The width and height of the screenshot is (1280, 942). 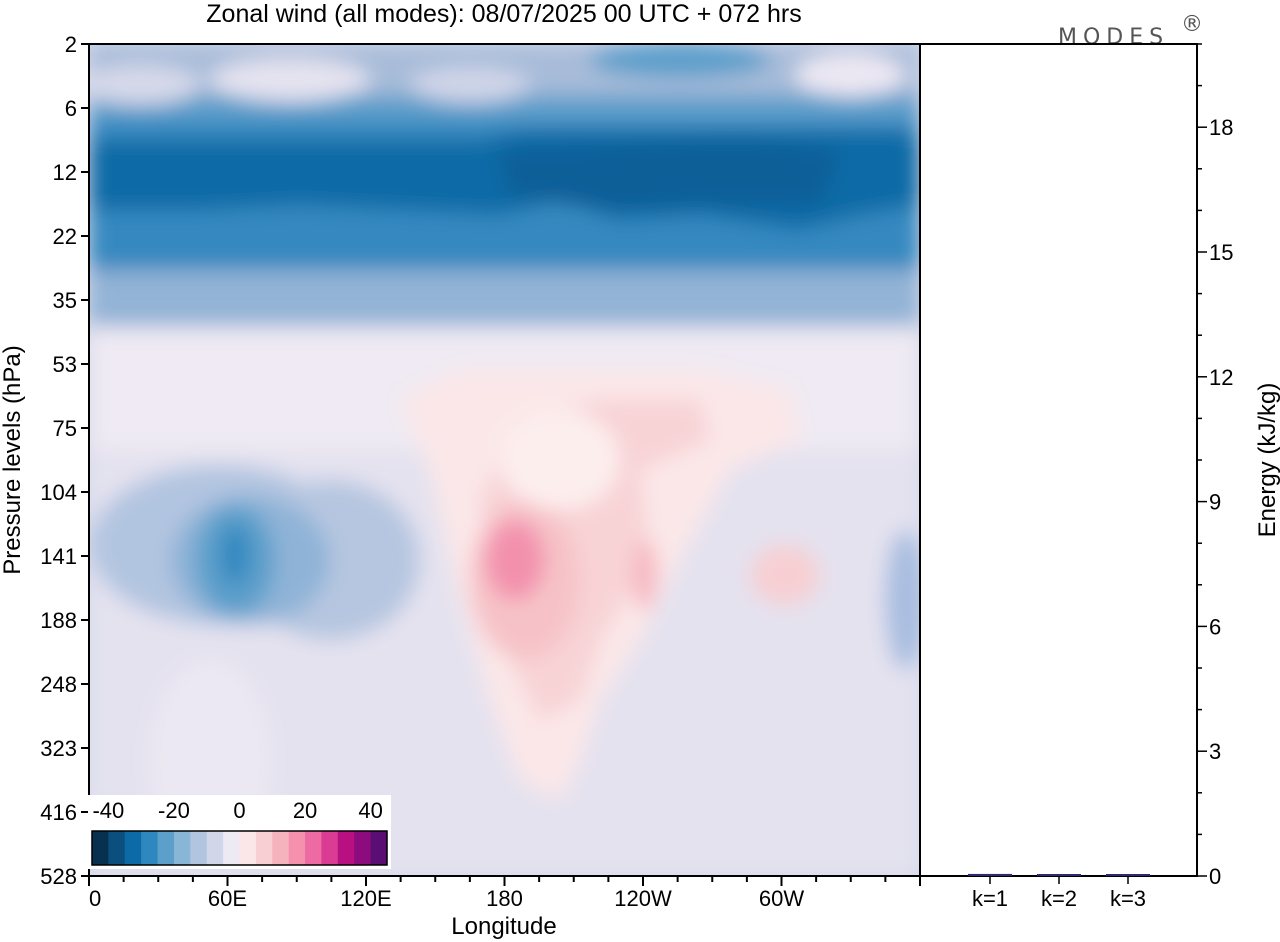 What do you see at coordinates (58, 684) in the screenshot?
I see `y-tick-label: 248` at bounding box center [58, 684].